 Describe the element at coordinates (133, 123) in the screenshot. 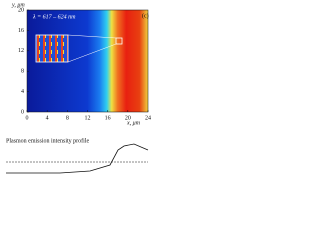

I see `x-axis-label: x, μm` at that location.